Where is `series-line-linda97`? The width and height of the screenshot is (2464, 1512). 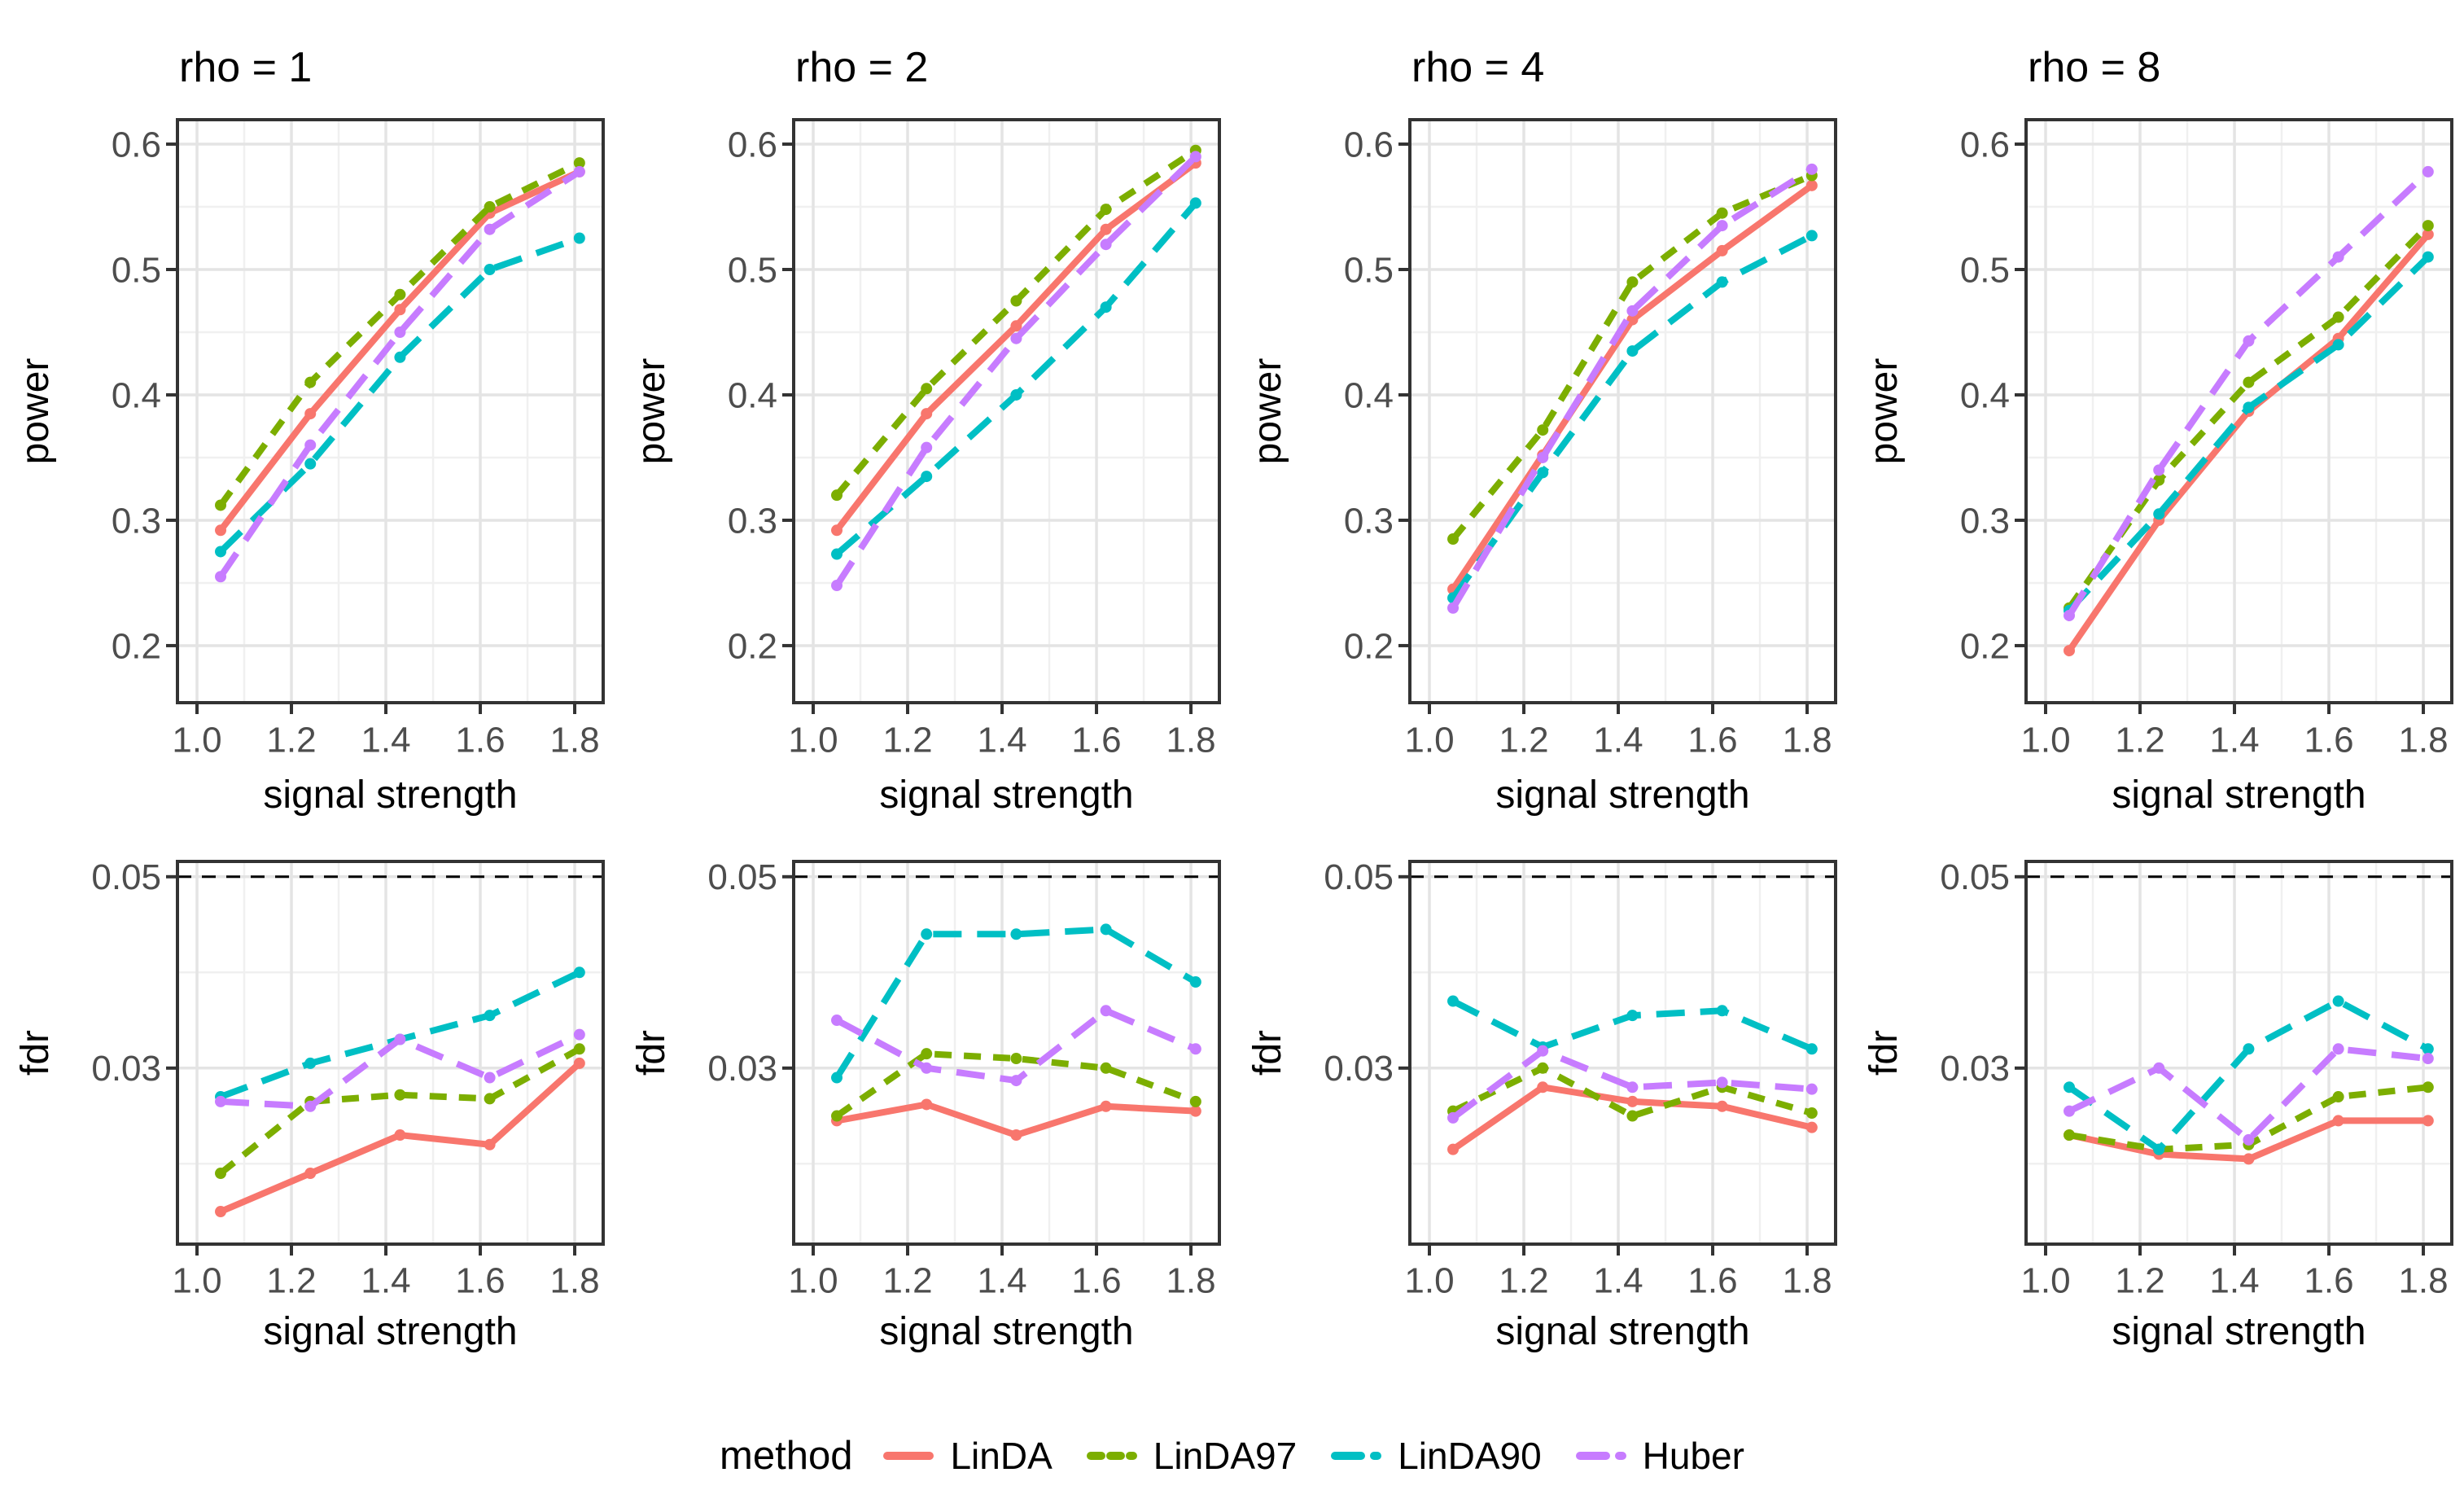 series-line-linda97 is located at coordinates (400, 1111).